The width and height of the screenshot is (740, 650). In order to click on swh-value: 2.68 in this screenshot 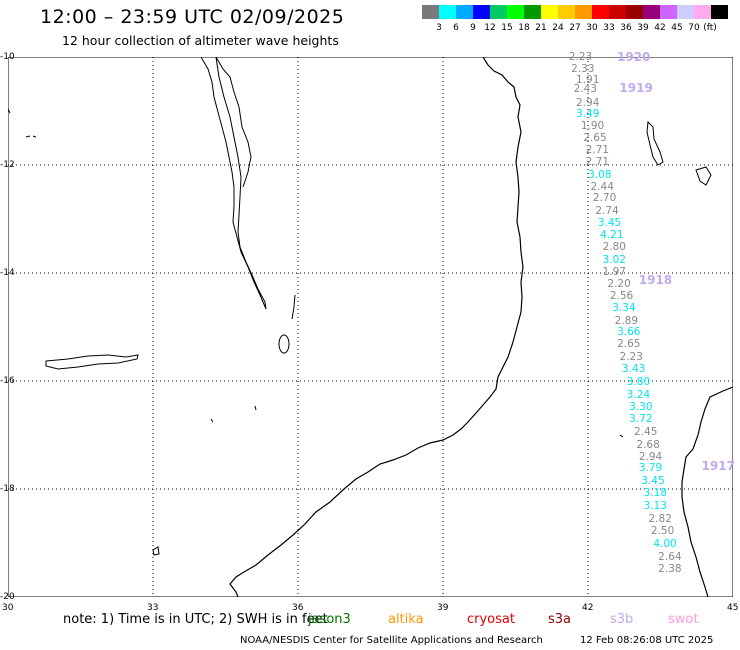, I will do `click(648, 444)`.